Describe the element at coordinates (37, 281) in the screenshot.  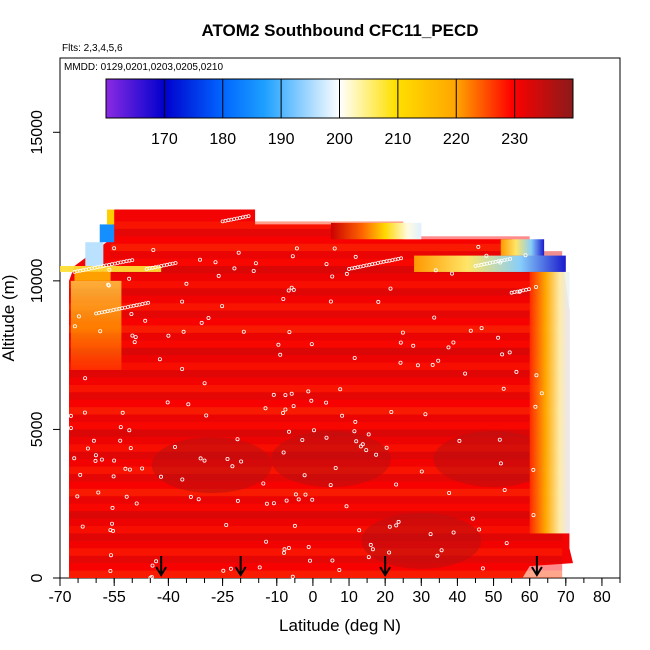
I see `y-tick-label: 10000` at that location.